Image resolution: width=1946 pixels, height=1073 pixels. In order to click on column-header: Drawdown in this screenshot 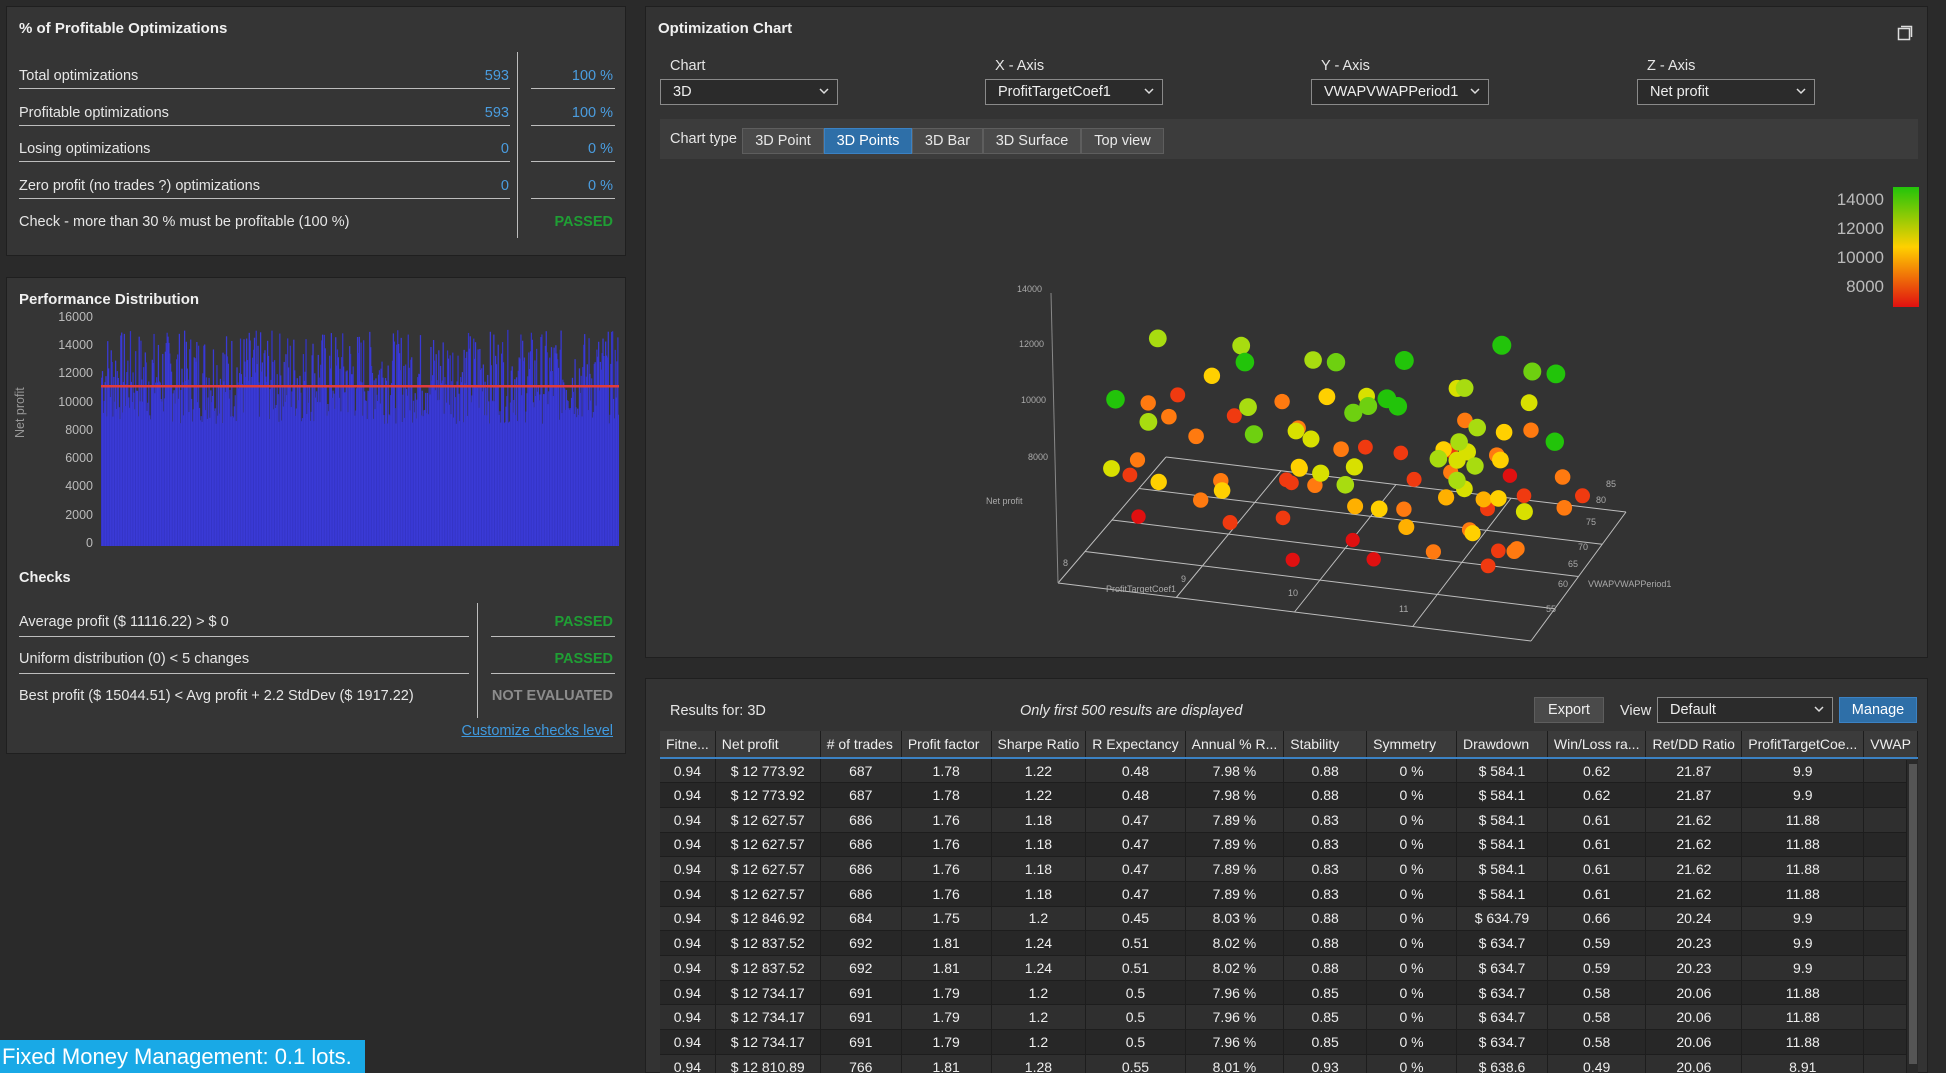, I will do `click(1502, 745)`.